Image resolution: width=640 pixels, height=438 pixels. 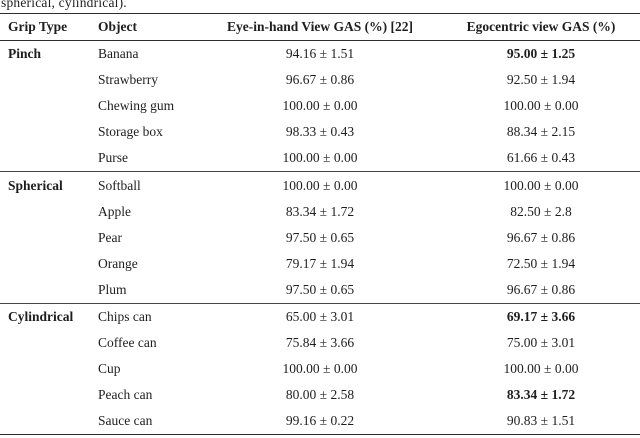 I want to click on egocentric-cell: 95.00 ± 1.25, so click(x=541, y=54).